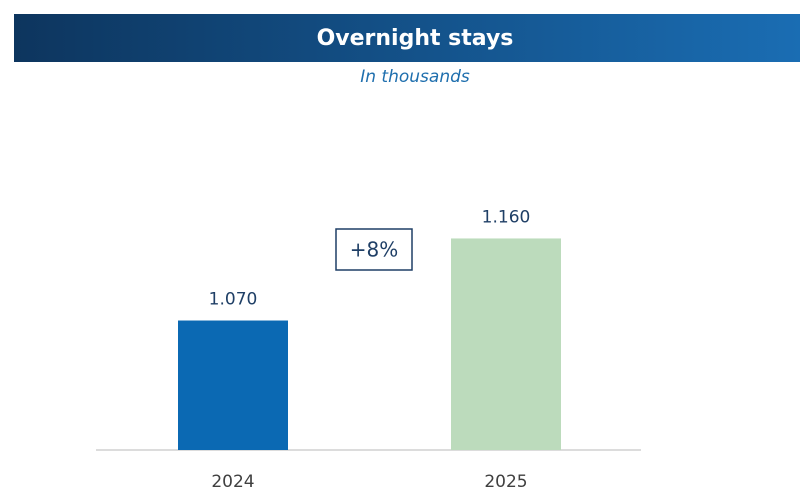 The width and height of the screenshot is (800, 491). What do you see at coordinates (505, 481) in the screenshot?
I see `x-tick-label: 2025` at bounding box center [505, 481].